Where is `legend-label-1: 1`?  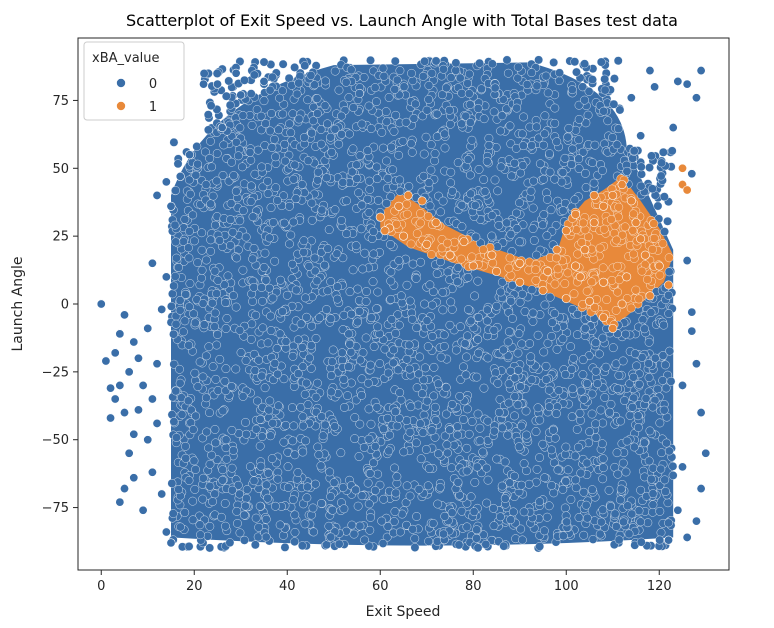 legend-label-1: 1 is located at coordinates (153, 107).